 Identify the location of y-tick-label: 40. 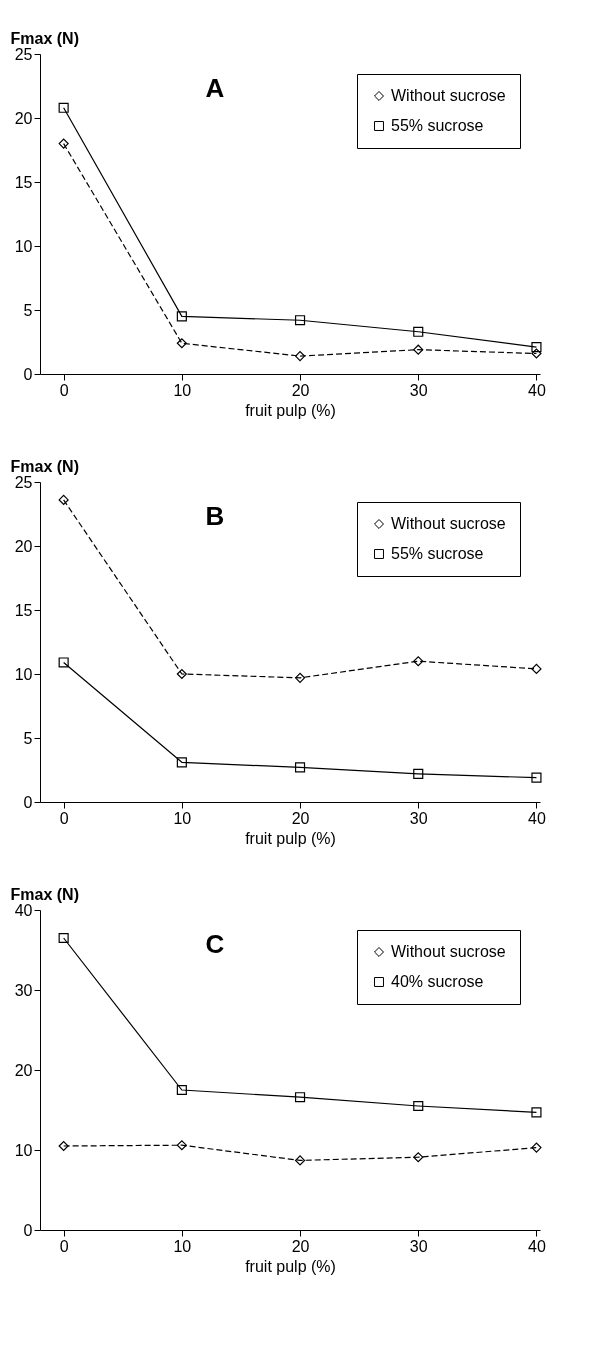
(23, 910).